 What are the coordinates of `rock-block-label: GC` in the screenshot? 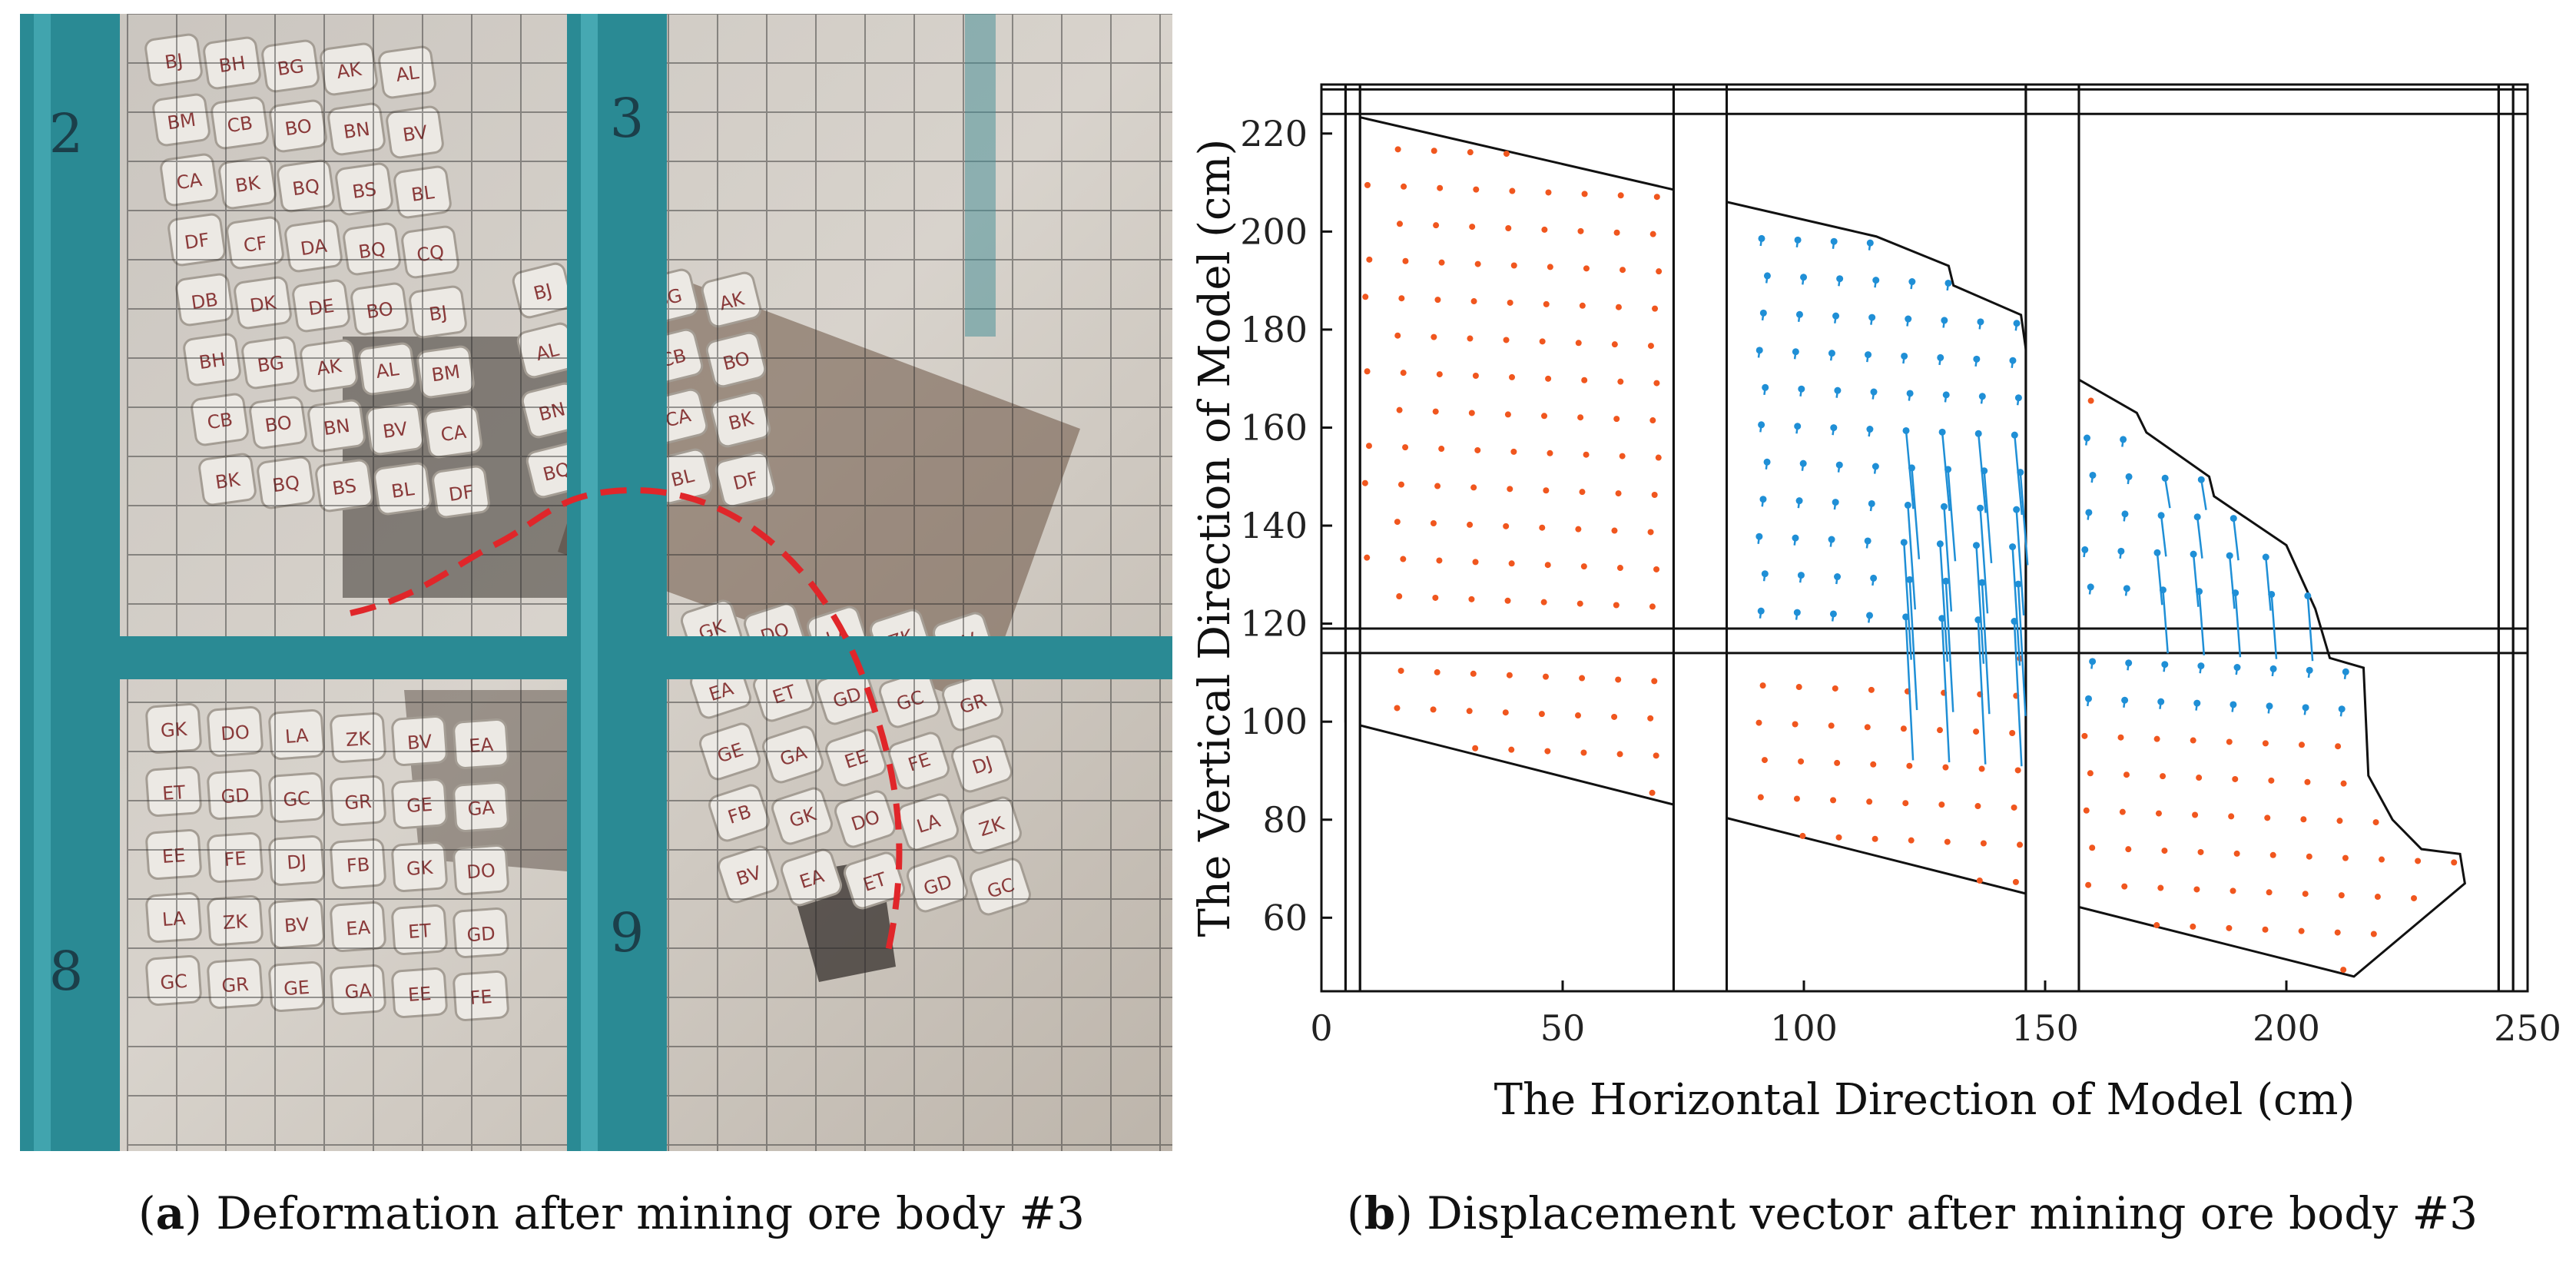 It's located at (297, 800).